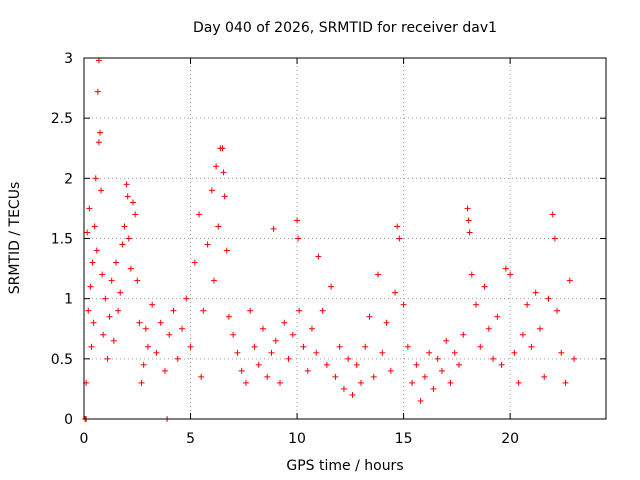 This screenshot has height=480, width=640. What do you see at coordinates (510, 439) in the screenshot?
I see `x-tick-label: 20` at bounding box center [510, 439].